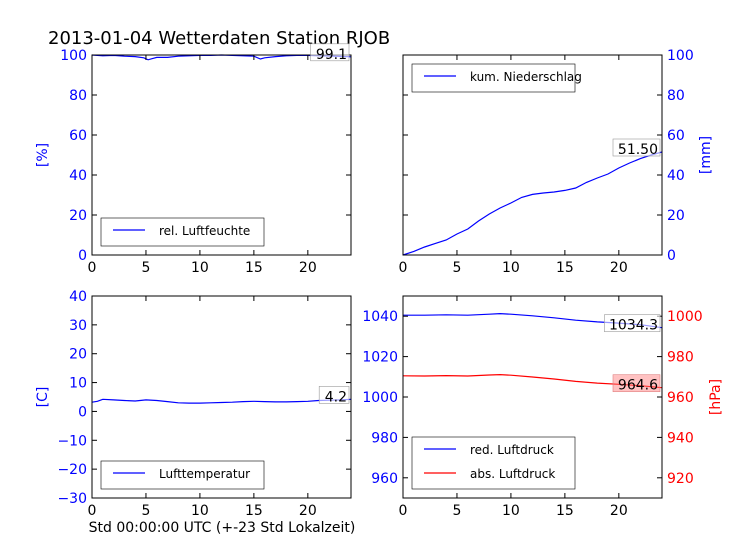 The height and width of the screenshot is (552, 736). Describe the element at coordinates (380, 398) in the screenshot. I see `pressure-y-tick-label: 1000` at that location.